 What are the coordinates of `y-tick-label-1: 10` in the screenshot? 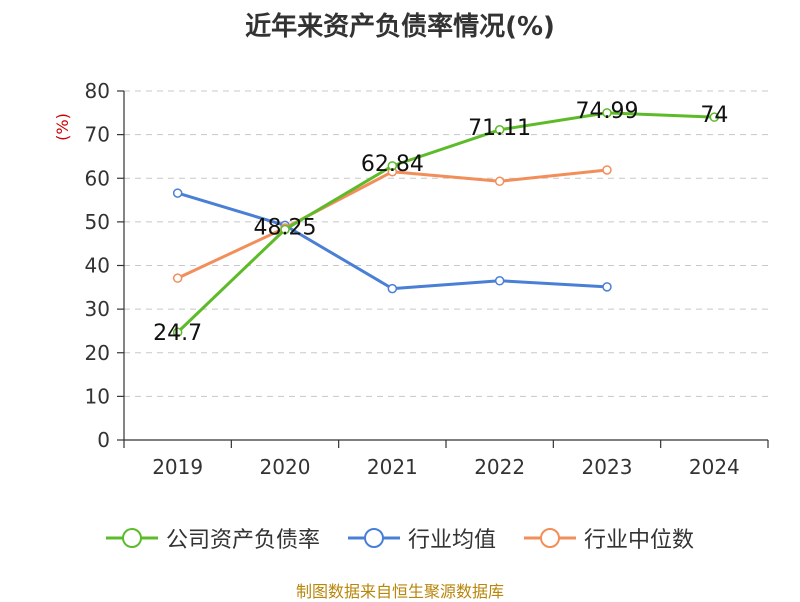 It's located at (97, 396).